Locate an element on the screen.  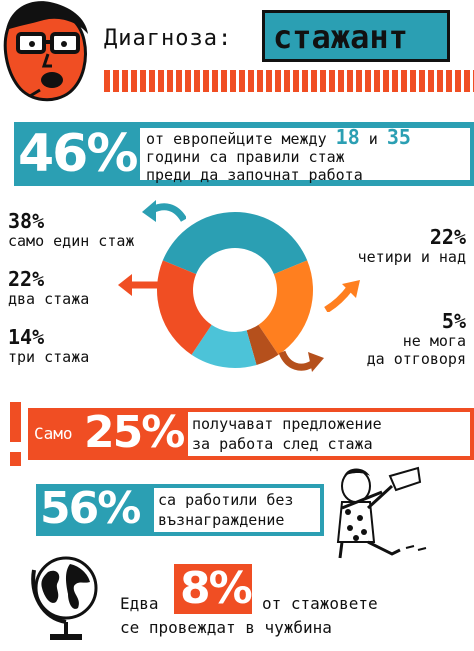
intro-line1: от европейците между 18 и 35 is located at coordinates (278, 137).